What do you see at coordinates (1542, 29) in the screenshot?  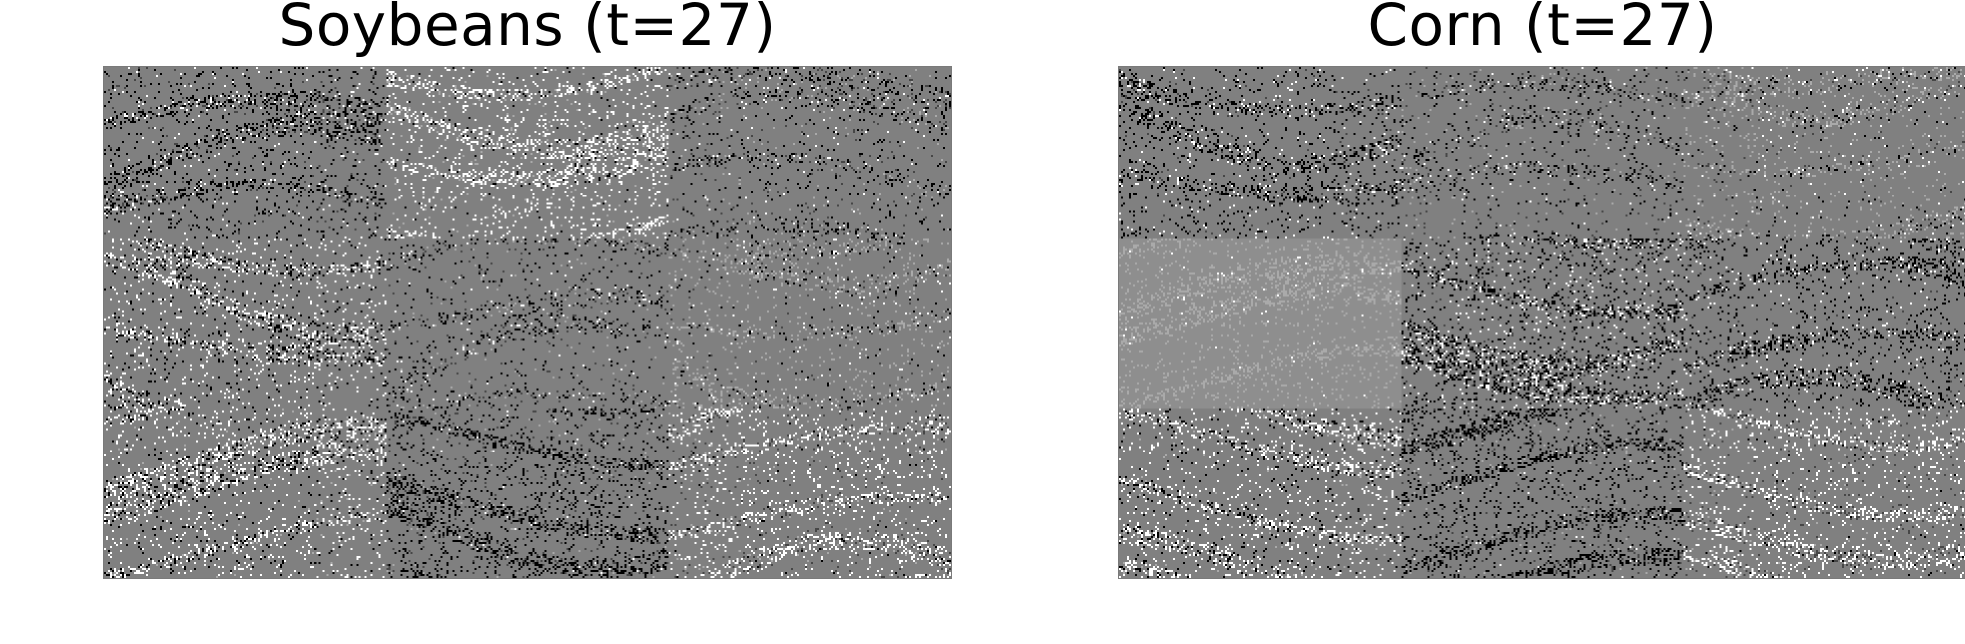 I see `corn-title: Corn (t=27)` at bounding box center [1542, 29].